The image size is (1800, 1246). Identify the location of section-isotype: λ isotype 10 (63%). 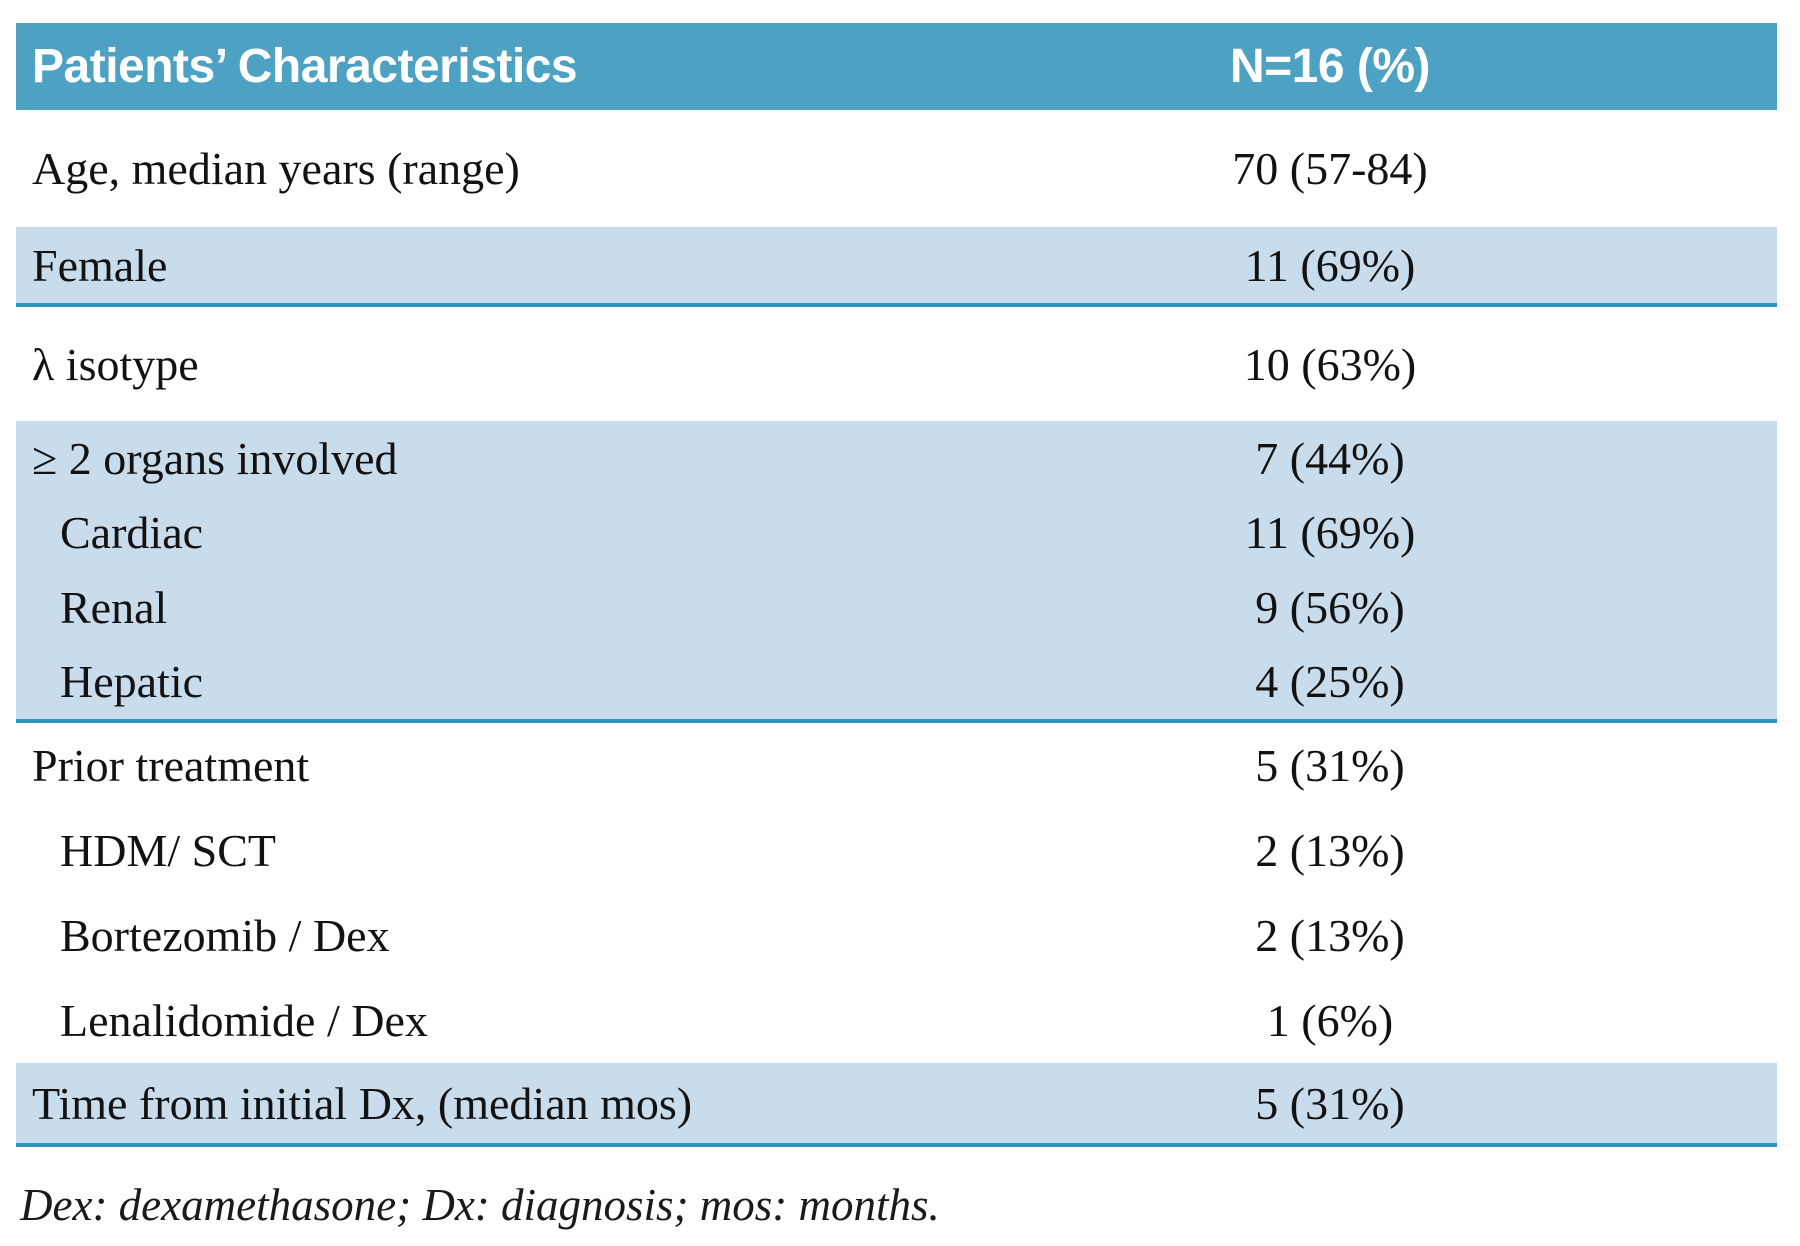
(896, 364).